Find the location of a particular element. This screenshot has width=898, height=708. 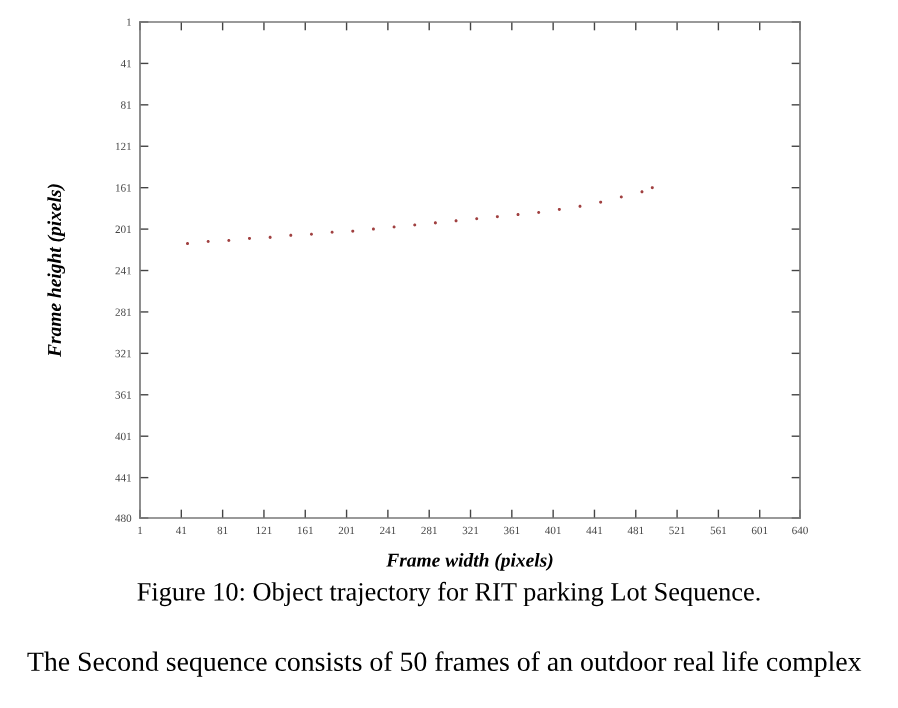

caption: Figure 10: Object trajectory for RIT parking Lot Sequence. is located at coordinates (448, 594).